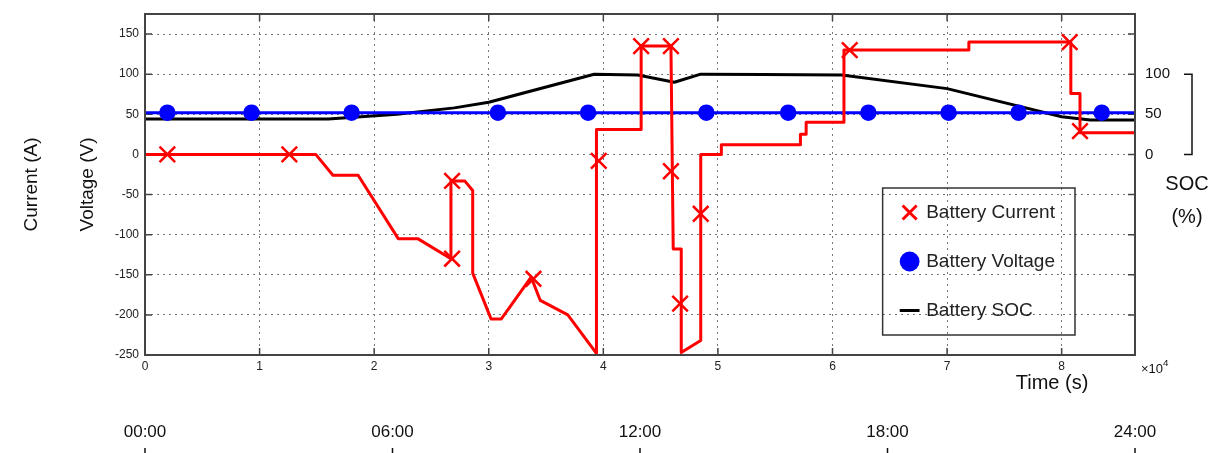 This screenshot has width=1213, height=453. I want to click on legend-label: Battery Voltage, so click(991, 260).